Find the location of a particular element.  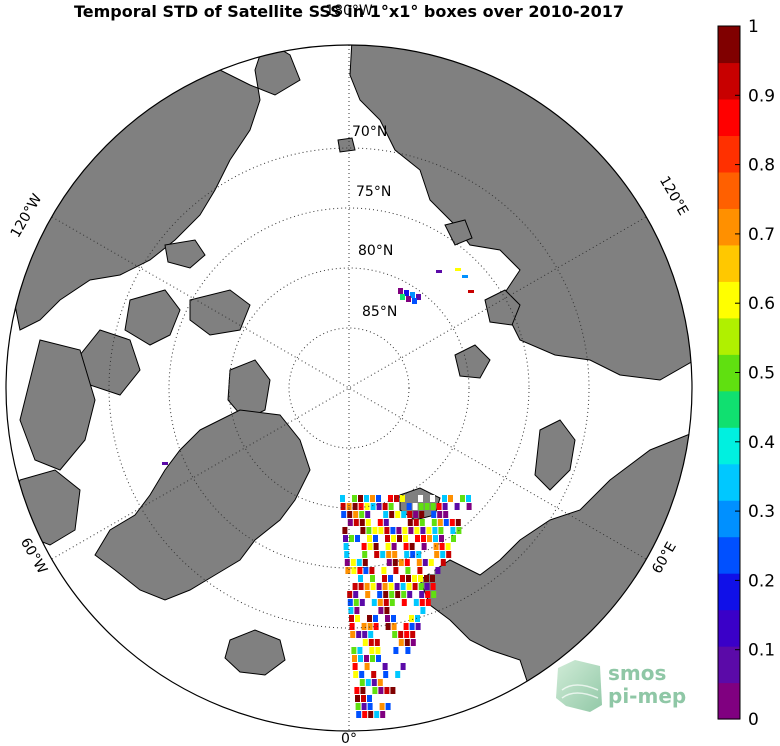

land-new-siberian is located at coordinates (458, 232).